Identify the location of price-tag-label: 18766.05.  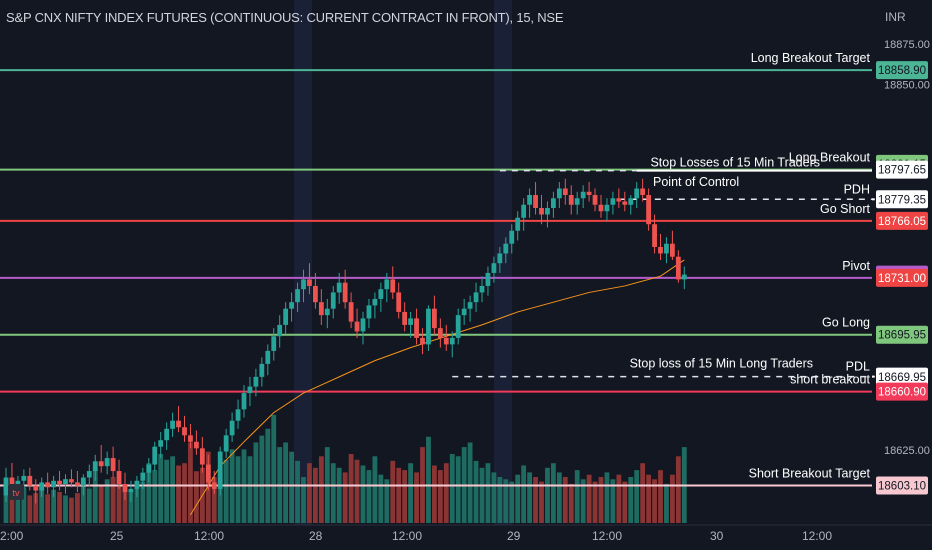
(902, 222).